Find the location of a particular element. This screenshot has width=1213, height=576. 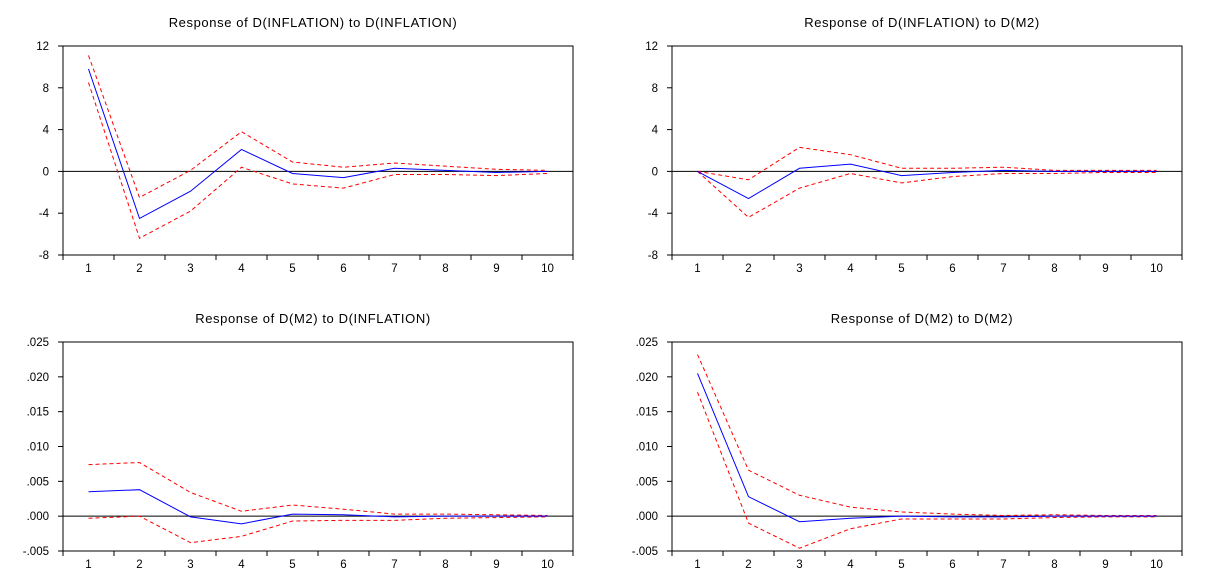

chart-title: Response of D(INFLATION) to D(M2) is located at coordinates (922, 22).